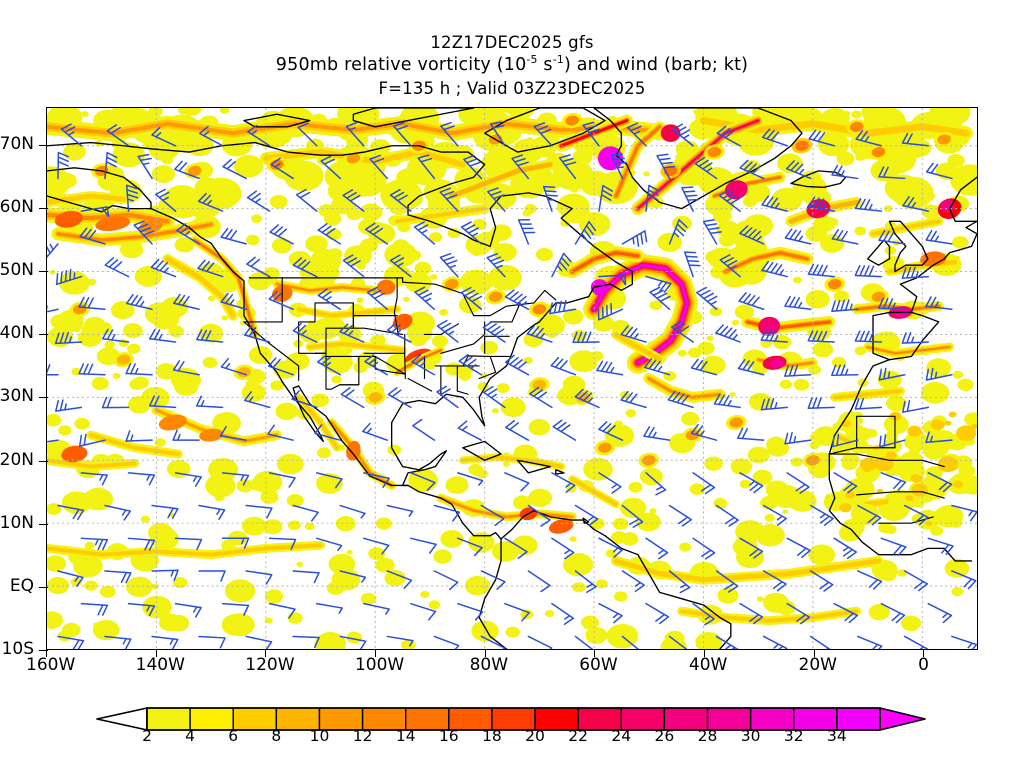 The width and height of the screenshot is (1024, 768). I want to click on y-axis-label-20n: 20N, so click(17, 459).